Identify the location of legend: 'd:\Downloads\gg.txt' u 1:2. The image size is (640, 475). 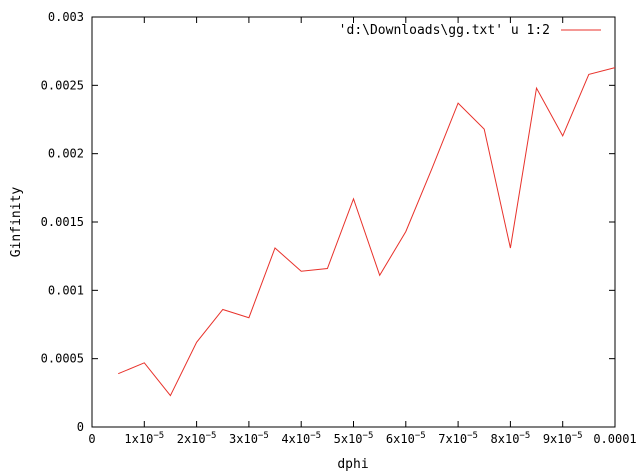
(470, 30).